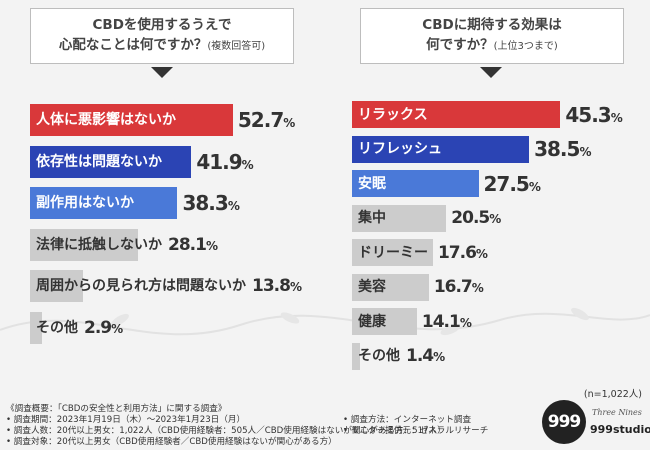 The width and height of the screenshot is (650, 450). I want to click on bar-value-3: 20.5%, so click(476, 218).